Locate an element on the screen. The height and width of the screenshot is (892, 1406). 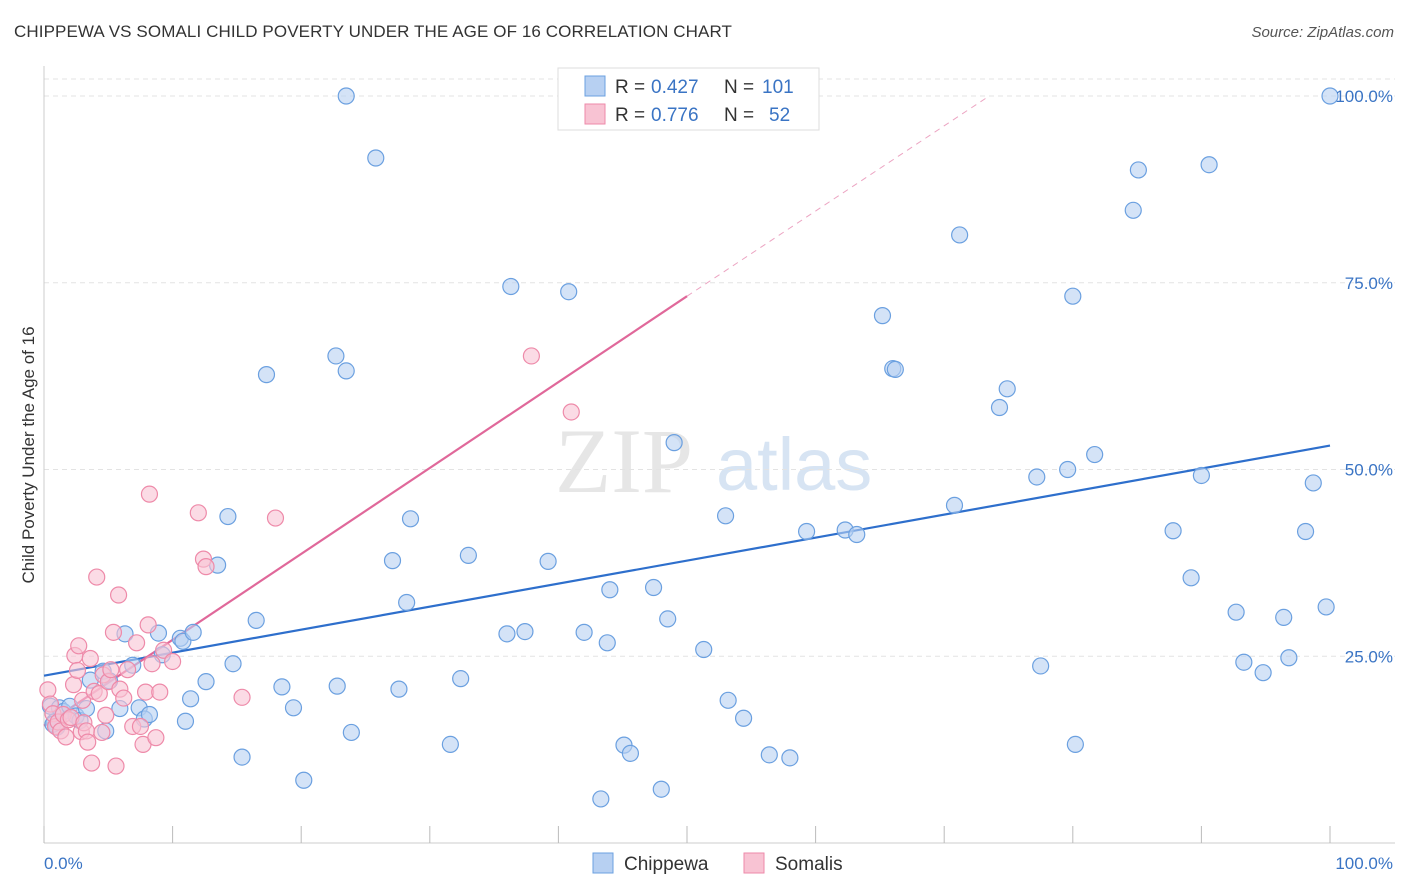
y-tick-label-100: 100.0% is located at coordinates (1364, 96).